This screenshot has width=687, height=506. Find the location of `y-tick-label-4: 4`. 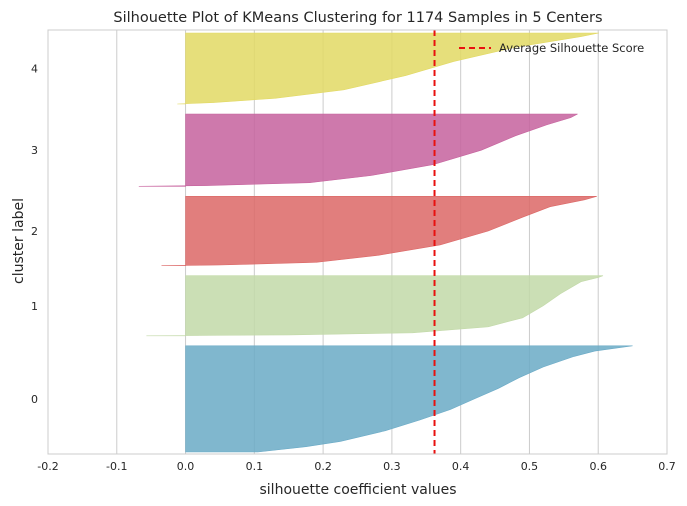

y-tick-label-4: 4 is located at coordinates (34, 69).